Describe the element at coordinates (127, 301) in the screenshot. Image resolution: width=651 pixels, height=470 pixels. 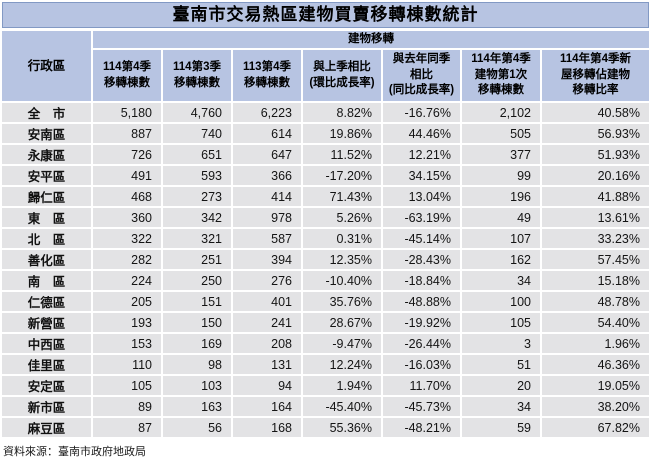
I see `value-cell: 205` at that location.